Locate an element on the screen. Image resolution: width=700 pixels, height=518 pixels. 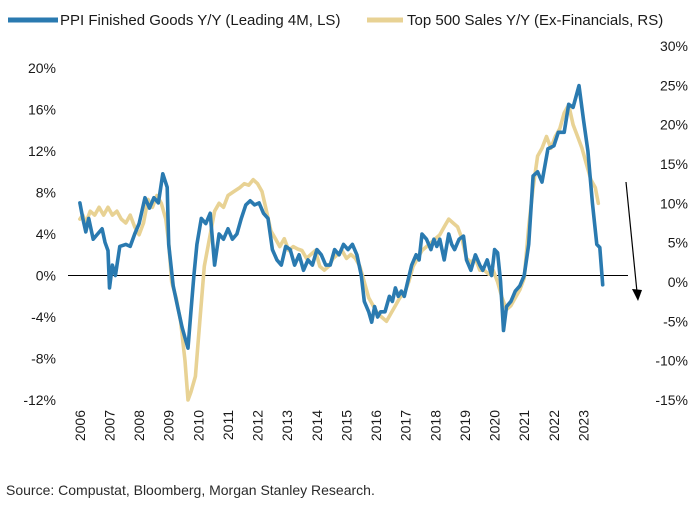
x-tick-label: 2018 is located at coordinates (435, 425).